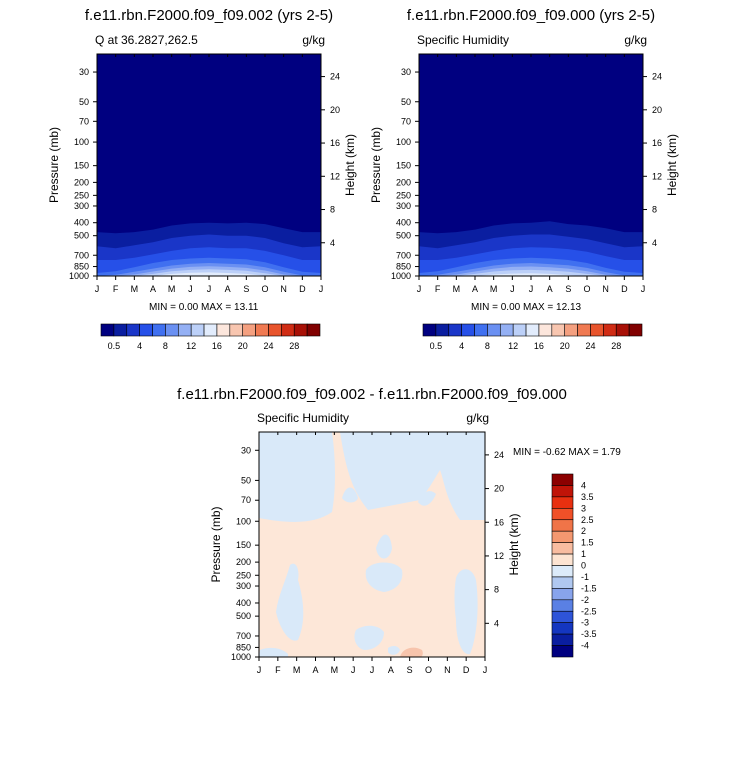  I want to click on colorbar-label: 20, so click(243, 346).